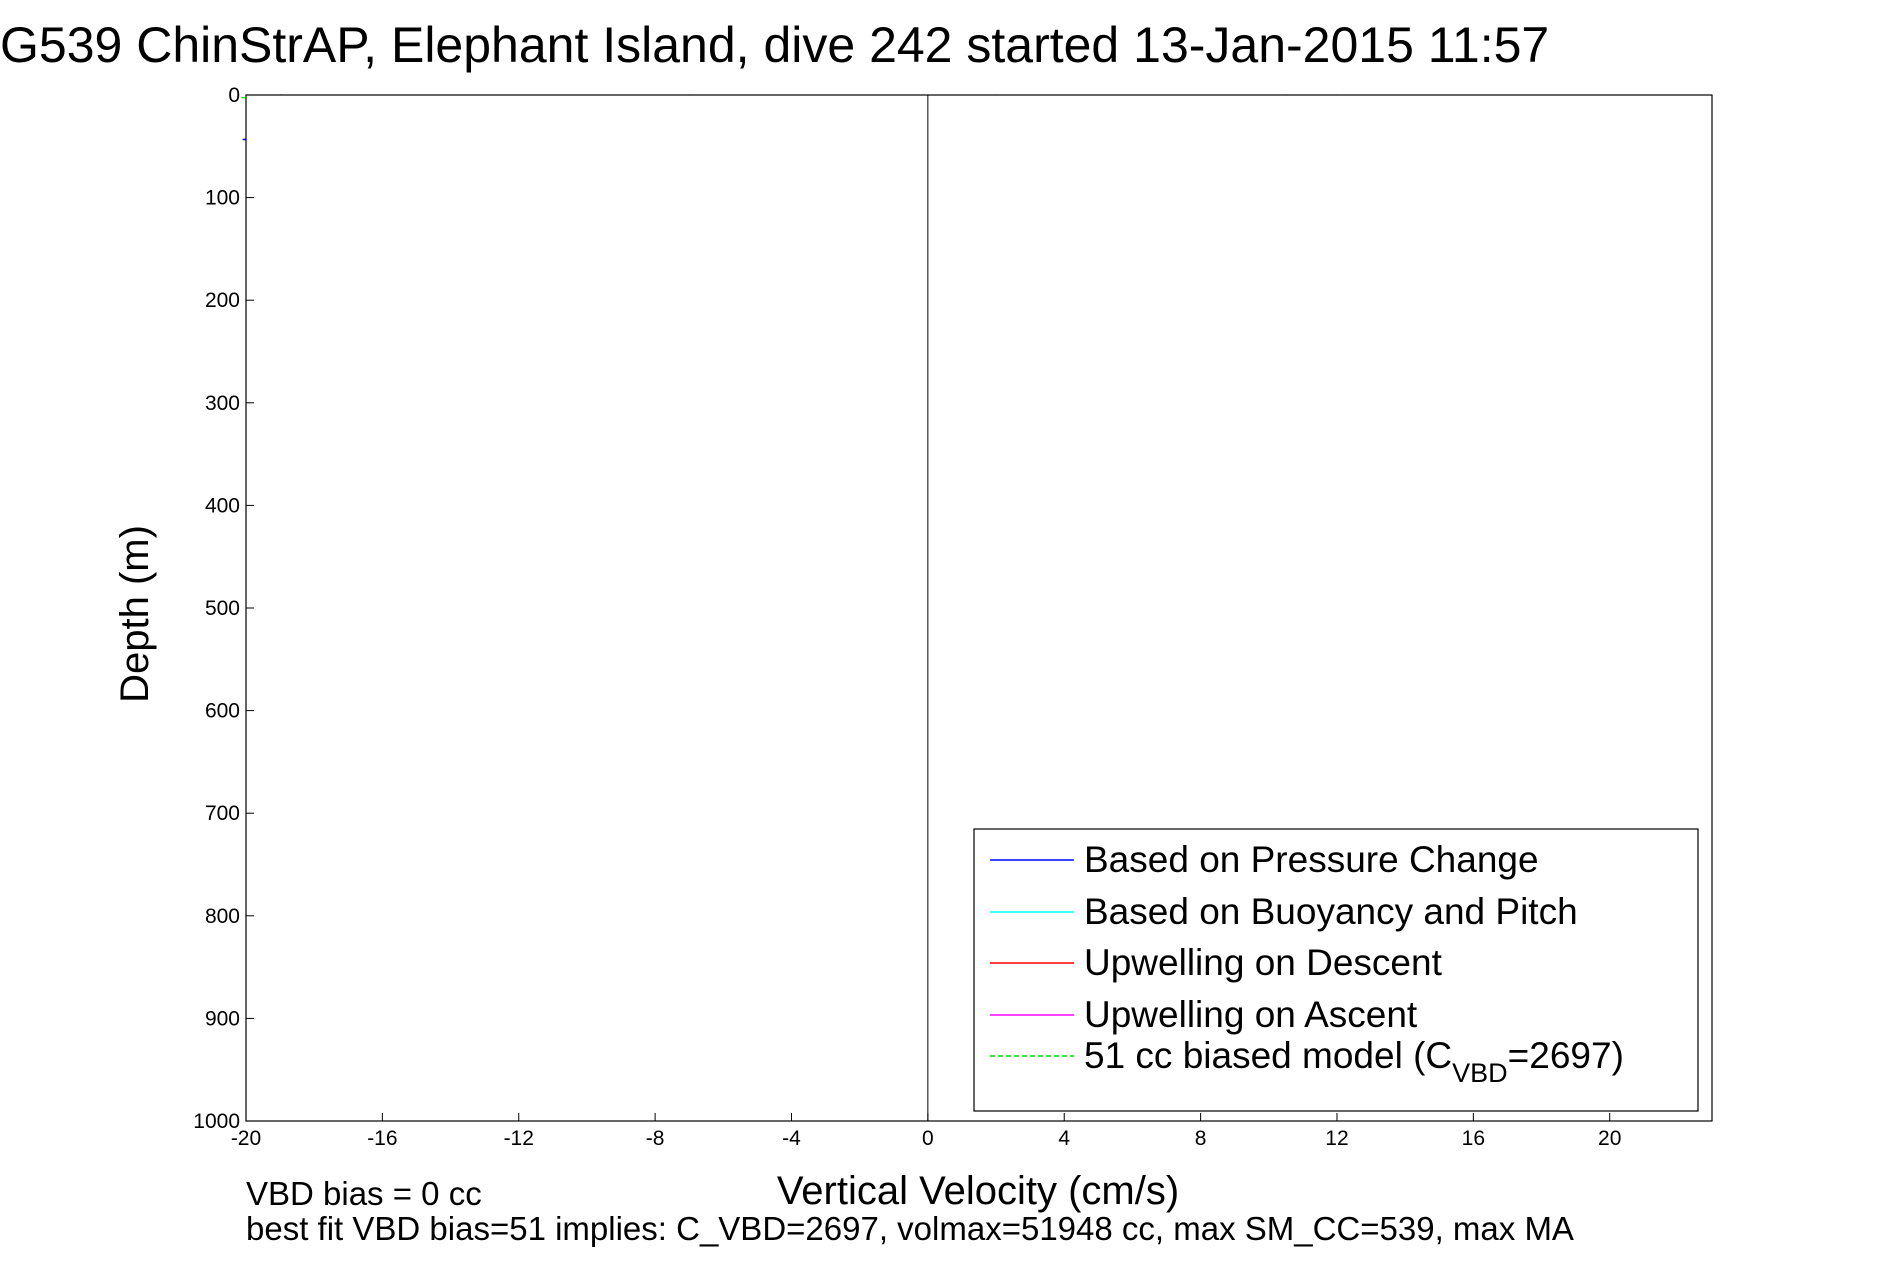 This screenshot has width=1891, height=1262. What do you see at coordinates (222, 711) in the screenshot?
I see `y-tick-label: 600` at bounding box center [222, 711].